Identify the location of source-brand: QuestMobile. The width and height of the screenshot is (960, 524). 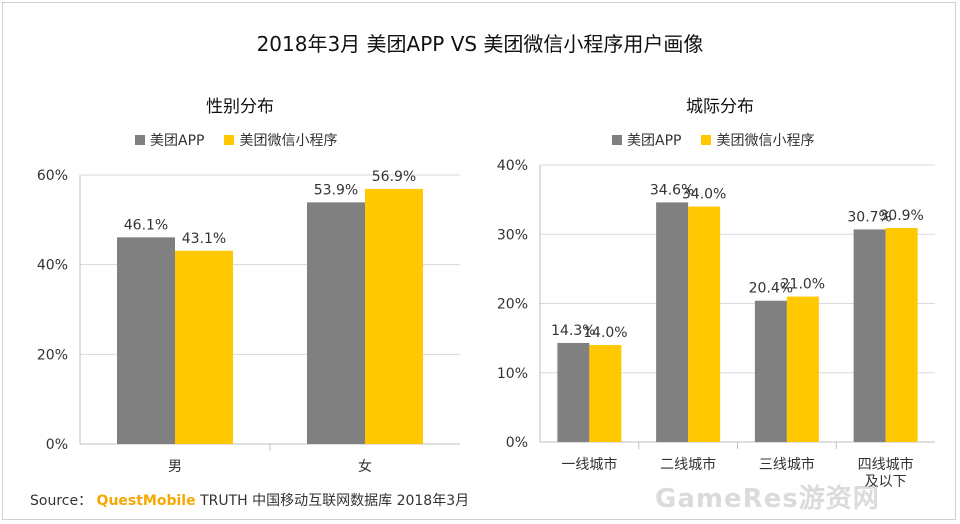
(146, 501).